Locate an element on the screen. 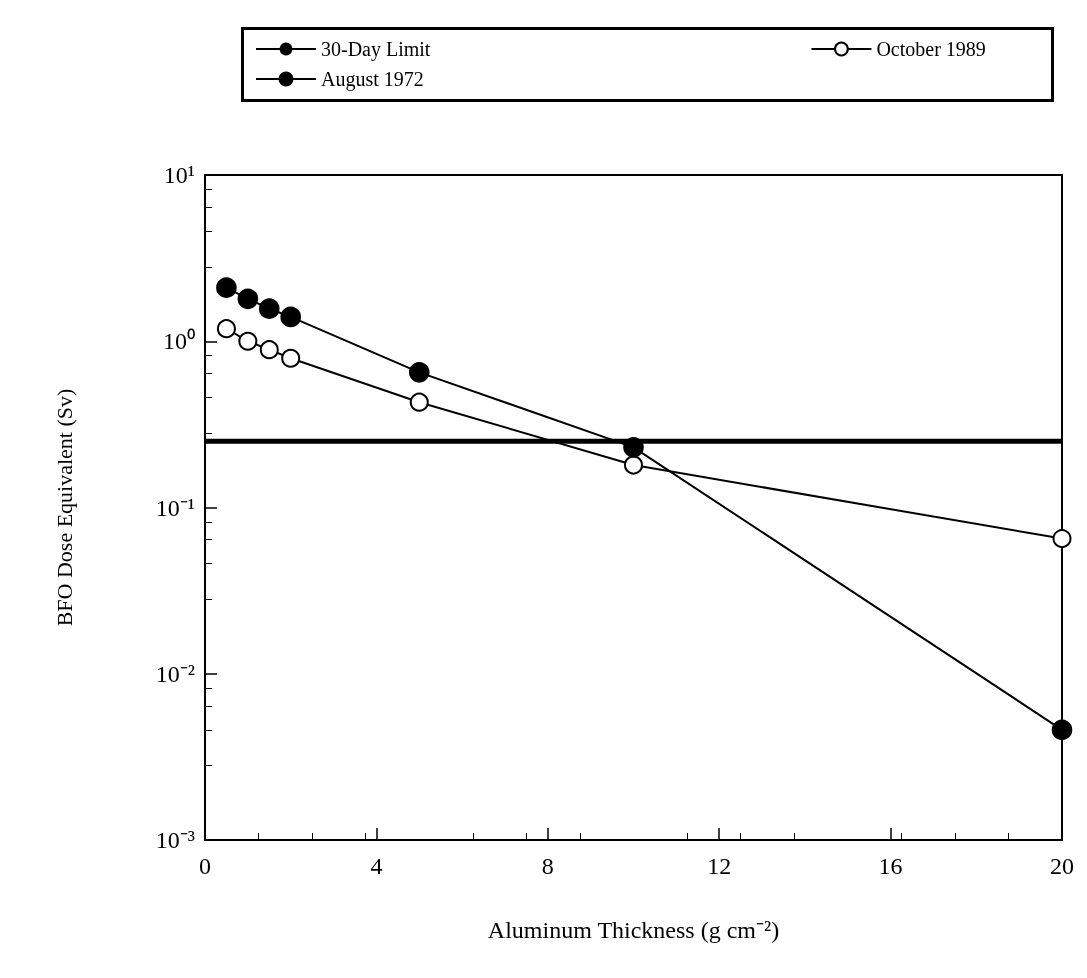 The height and width of the screenshot is (978, 1087). legend-label: October 1989 is located at coordinates (931, 49).